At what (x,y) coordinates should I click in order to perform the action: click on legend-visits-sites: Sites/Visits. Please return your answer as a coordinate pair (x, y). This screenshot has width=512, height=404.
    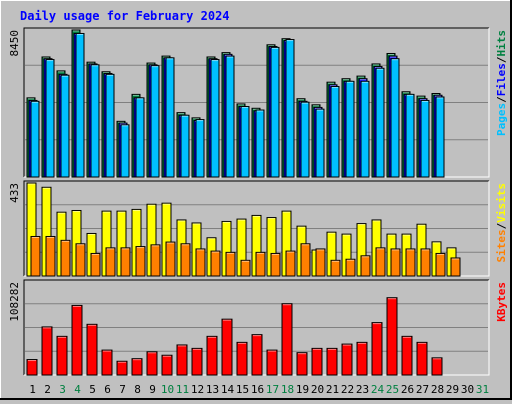
    Looking at the image, I should click on (501, 223).